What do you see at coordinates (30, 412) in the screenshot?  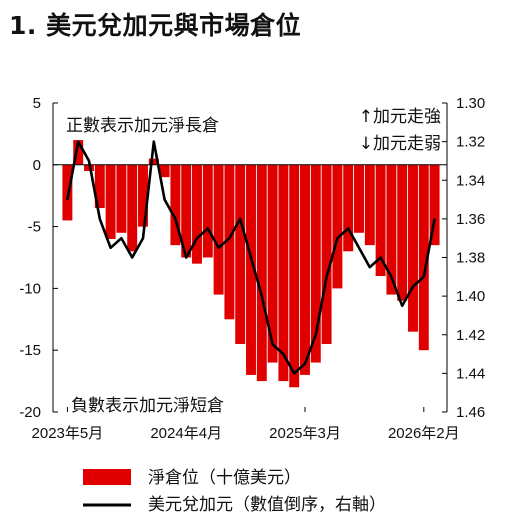 I see `left-tick-label: -20` at bounding box center [30, 412].